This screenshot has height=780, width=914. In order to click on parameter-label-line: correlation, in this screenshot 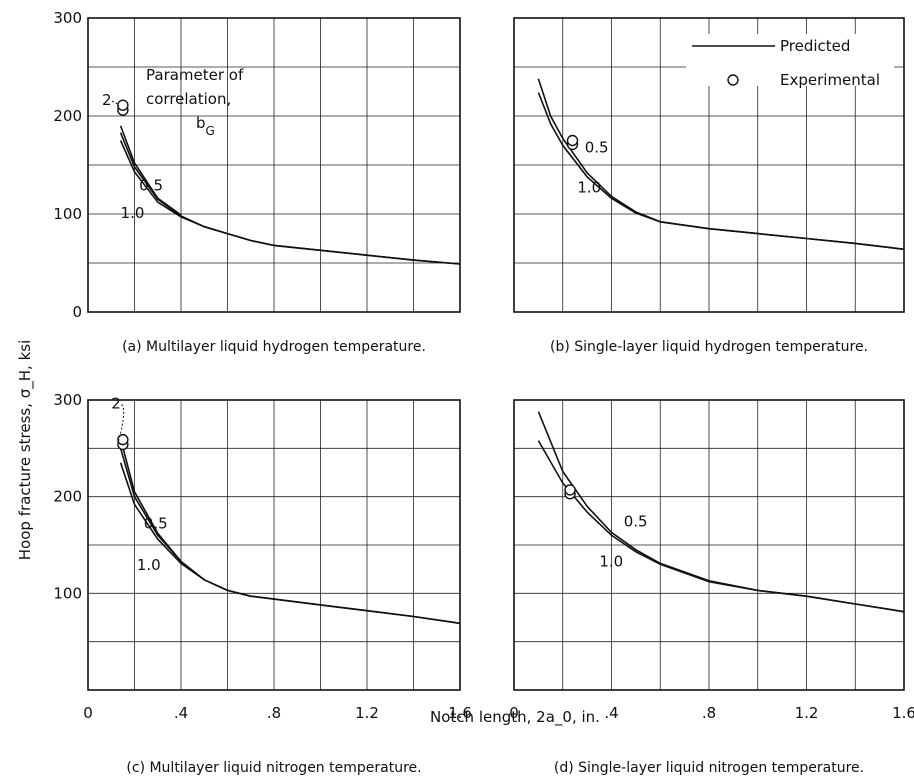, I will do `click(188, 99)`.